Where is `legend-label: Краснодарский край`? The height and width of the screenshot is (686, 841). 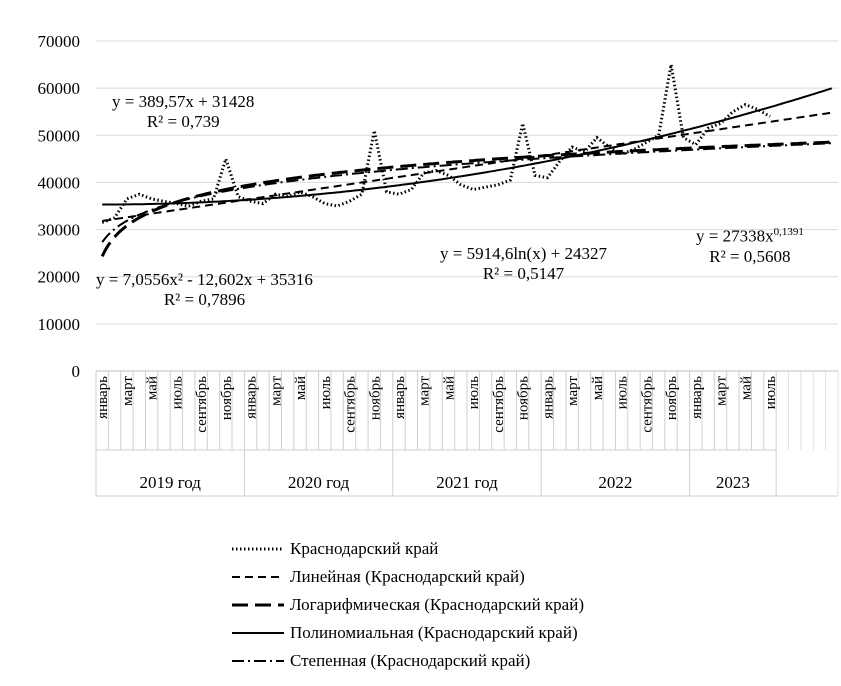
legend-label: Краснодарский край is located at coordinates (364, 549).